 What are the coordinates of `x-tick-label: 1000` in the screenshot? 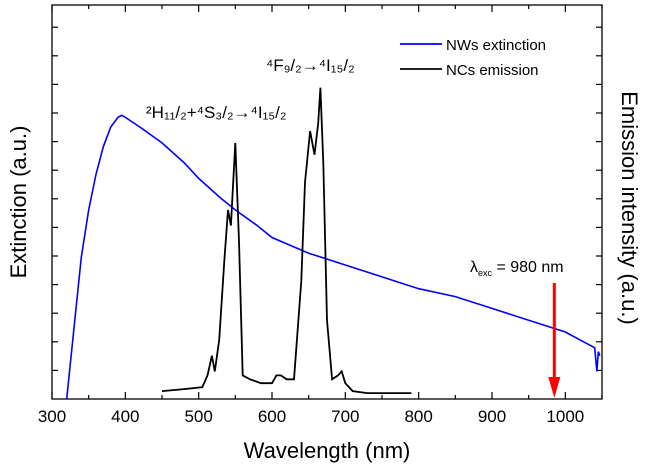 It's located at (565, 416).